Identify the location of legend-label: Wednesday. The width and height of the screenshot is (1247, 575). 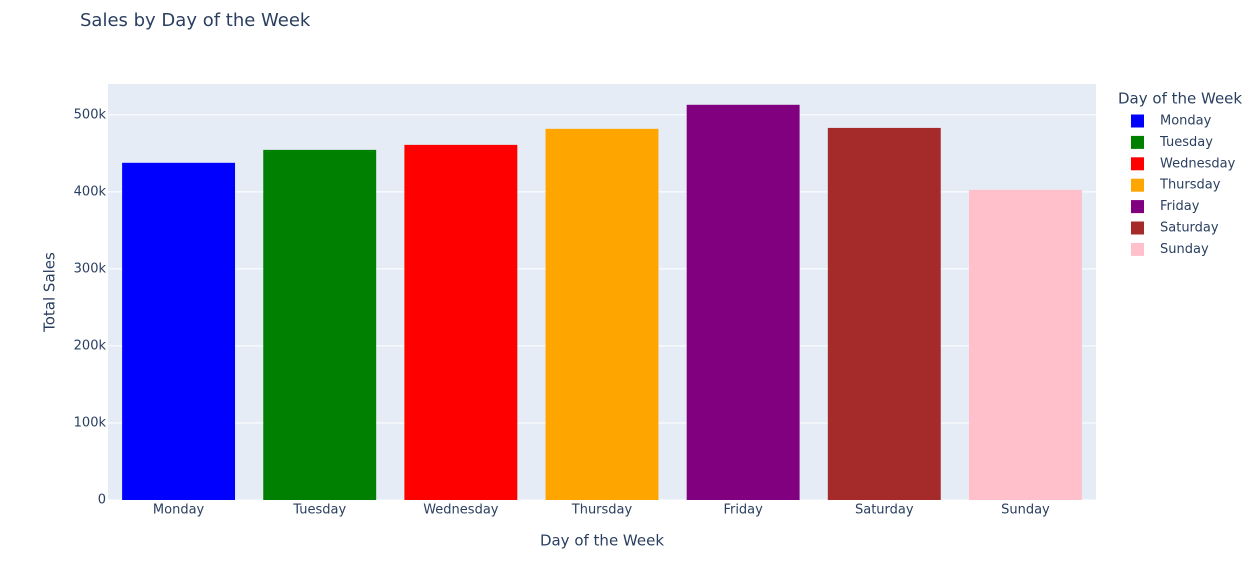
(1198, 163).